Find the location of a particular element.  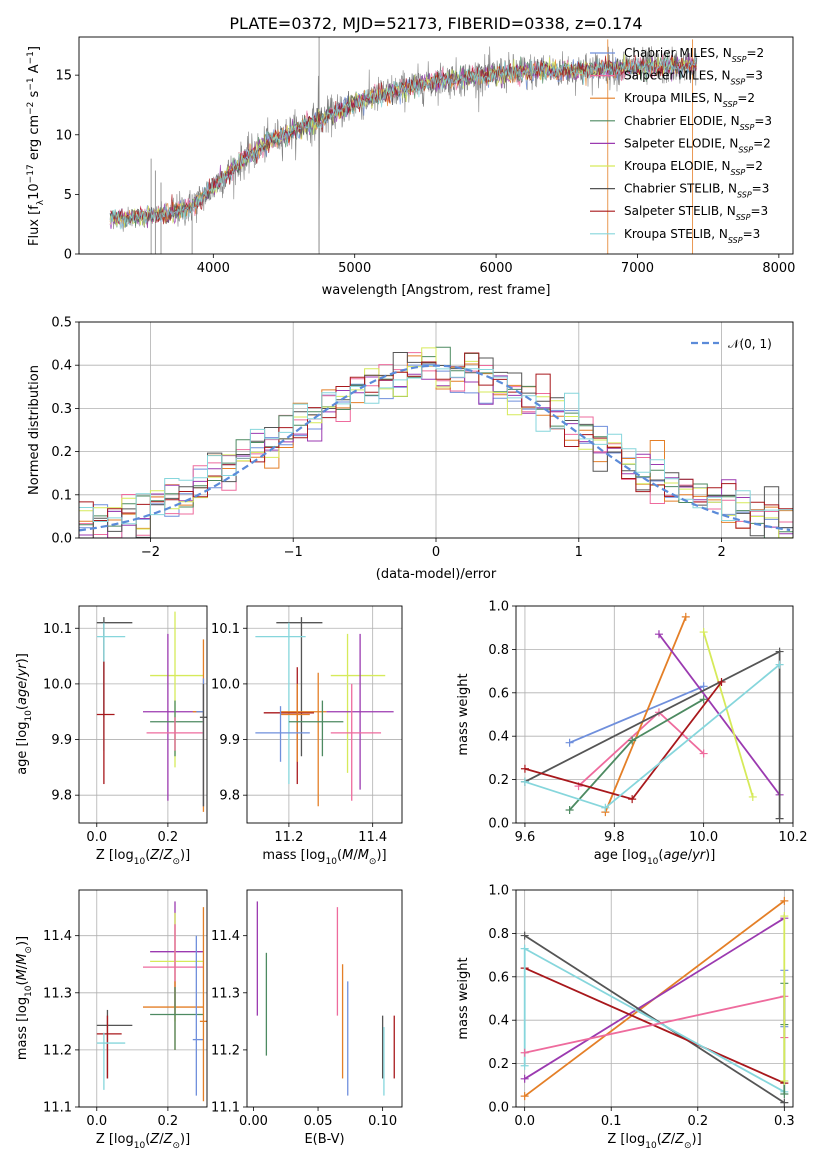

y-tick-label: 0.5 is located at coordinates (61, 323).